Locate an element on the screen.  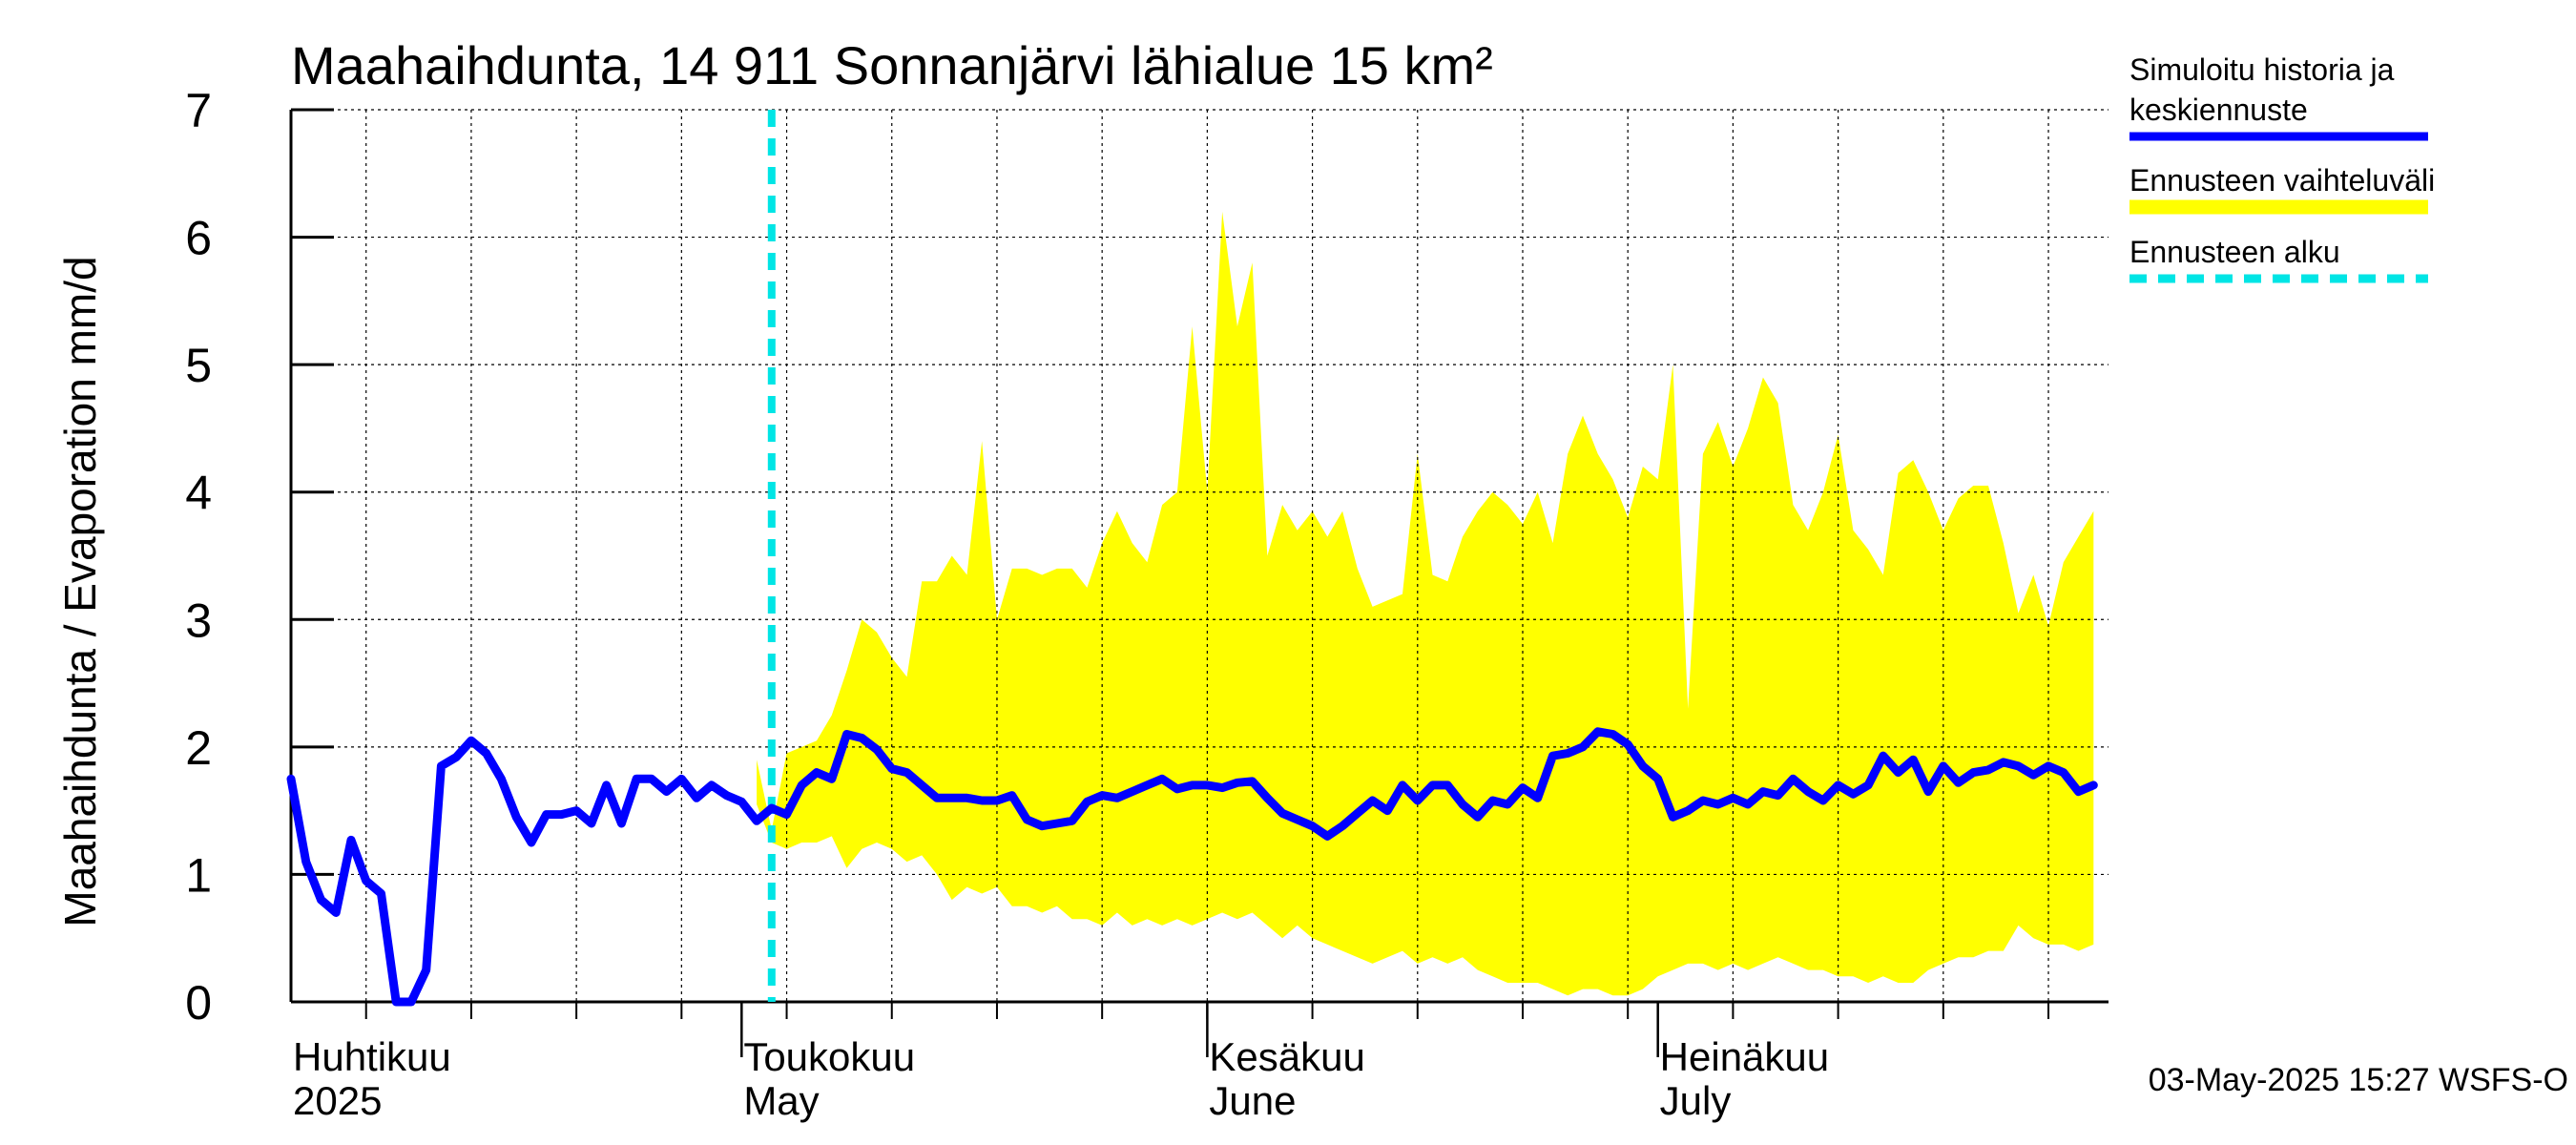
month-label-en: May is located at coordinates (781, 1100).